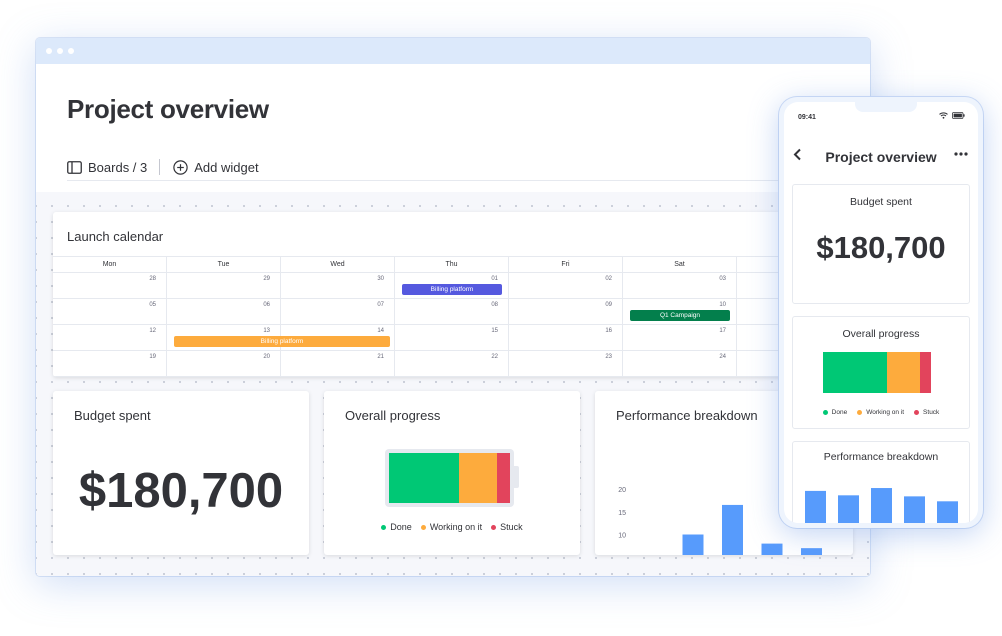  I want to click on back-icon, so click(797, 156).